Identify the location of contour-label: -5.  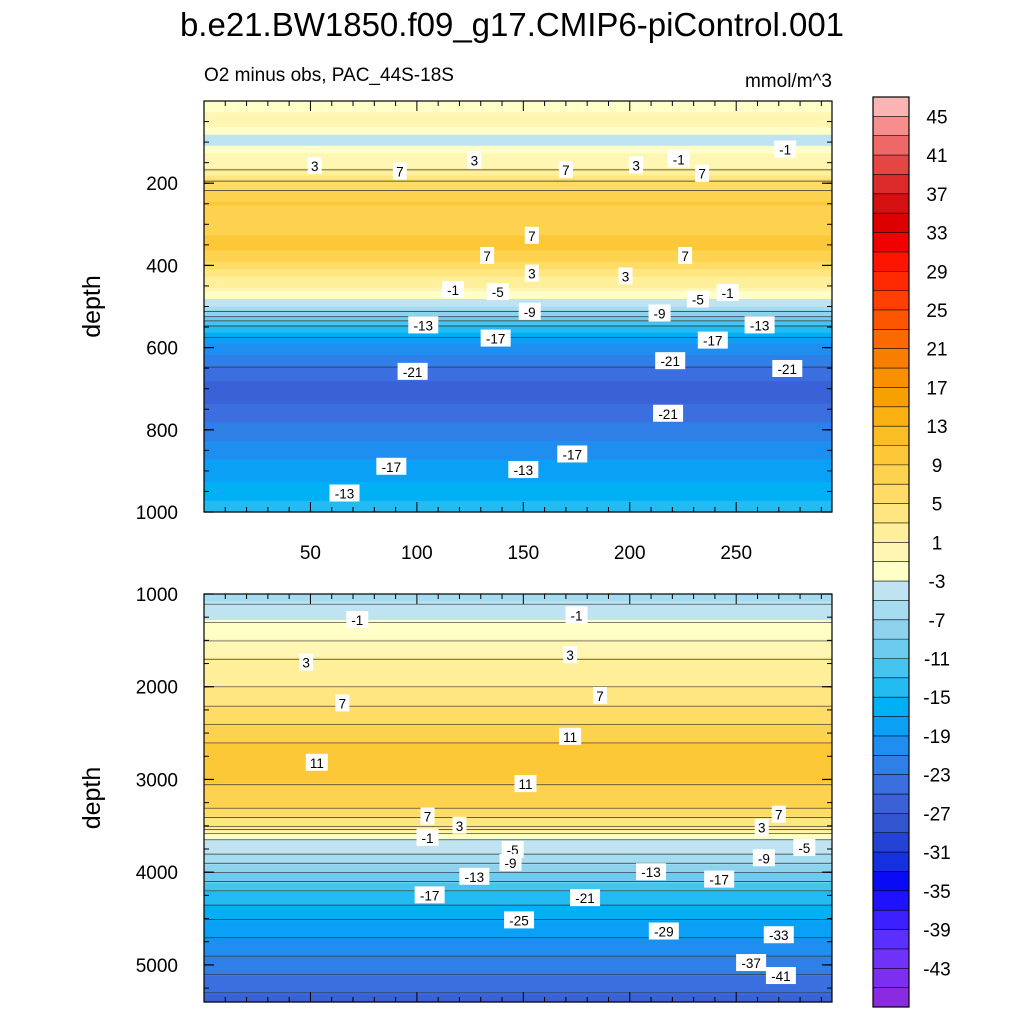
(698, 300).